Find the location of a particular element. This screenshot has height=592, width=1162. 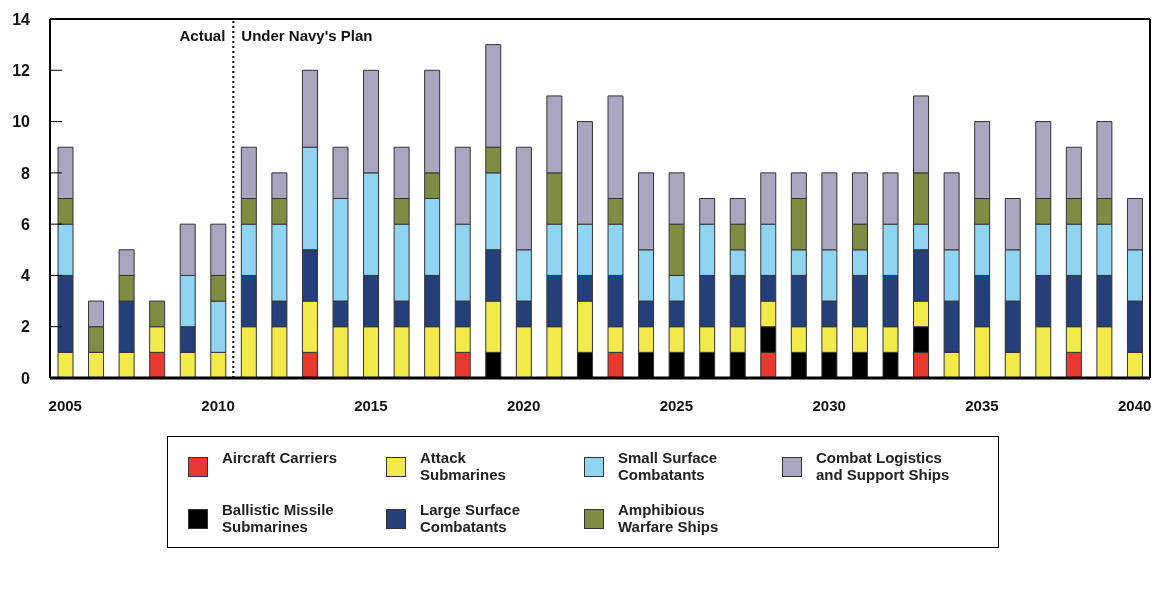

y-tick-label: 8 is located at coordinates (26, 173).